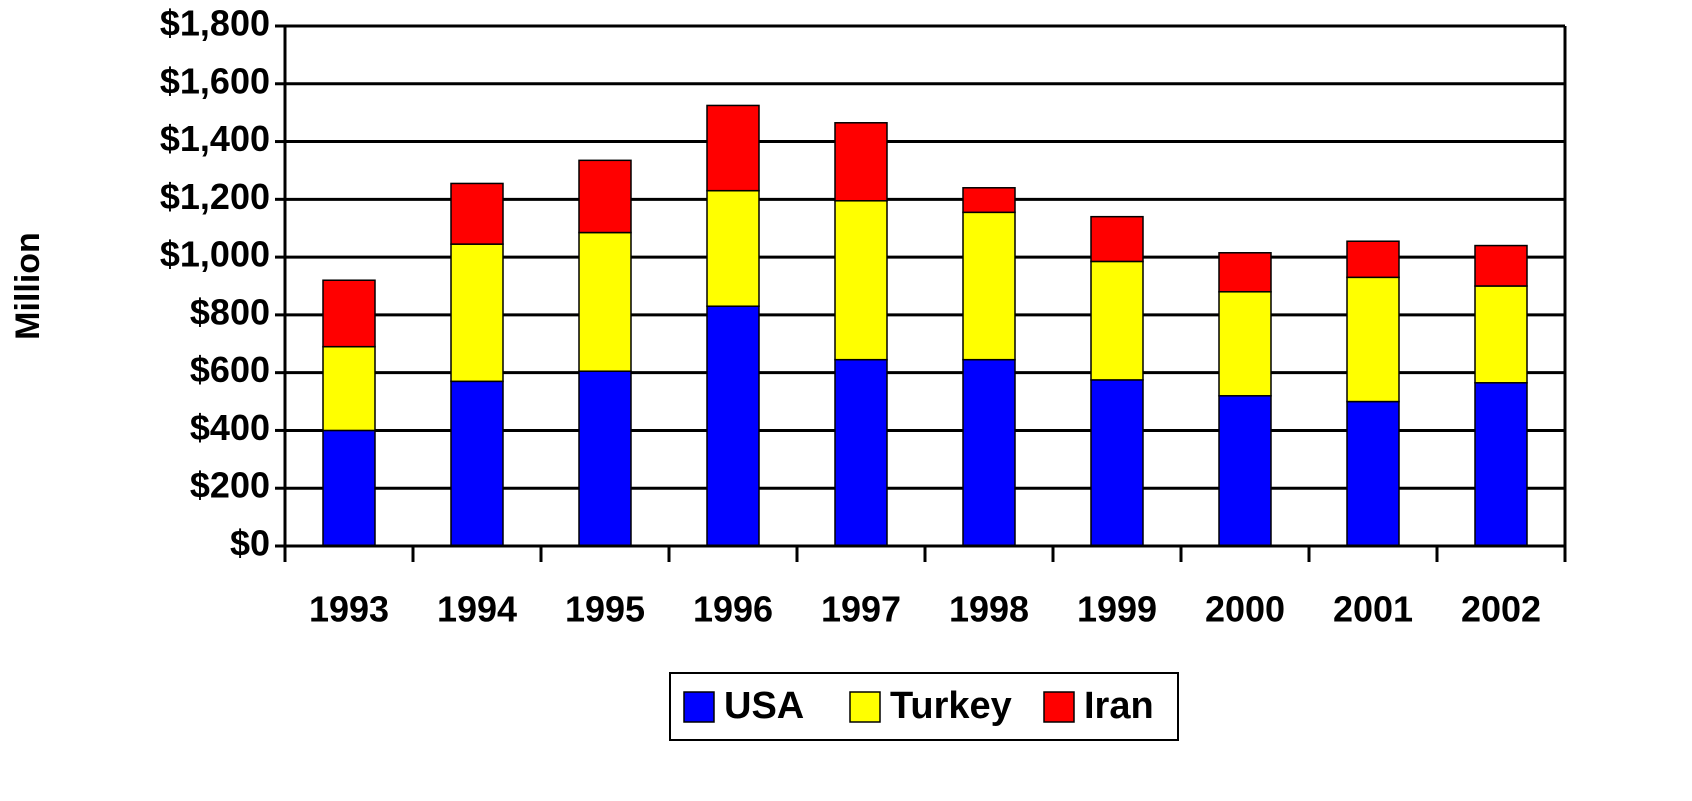 The height and width of the screenshot is (801, 1692). What do you see at coordinates (230, 485) in the screenshot?
I see `y-tick-label: $200` at bounding box center [230, 485].